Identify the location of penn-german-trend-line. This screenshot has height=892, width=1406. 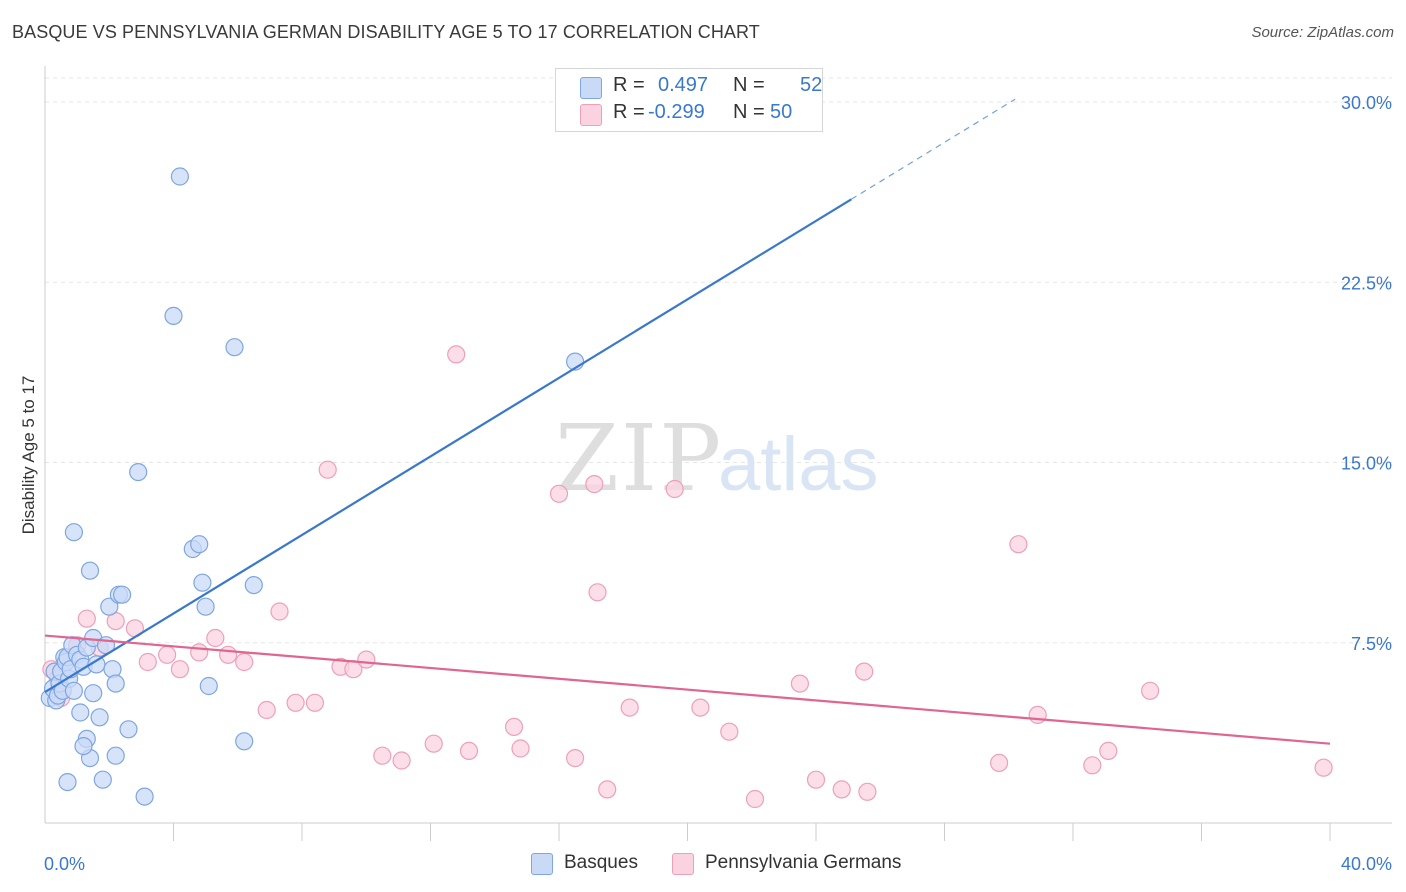
(687, 689).